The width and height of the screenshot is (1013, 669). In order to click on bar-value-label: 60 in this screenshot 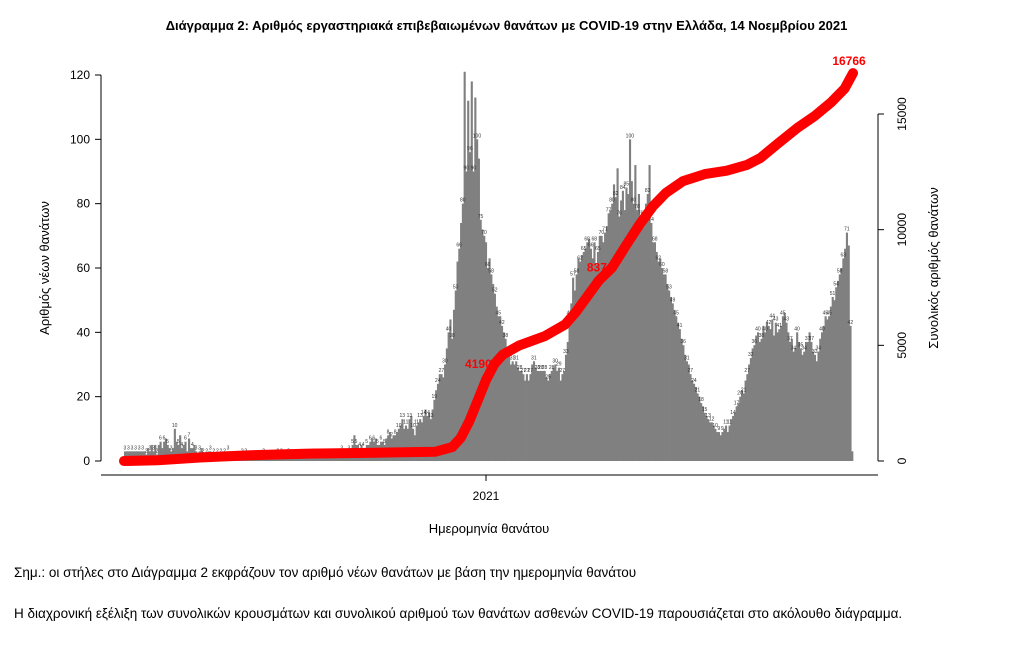, I will do `click(662, 265)`.